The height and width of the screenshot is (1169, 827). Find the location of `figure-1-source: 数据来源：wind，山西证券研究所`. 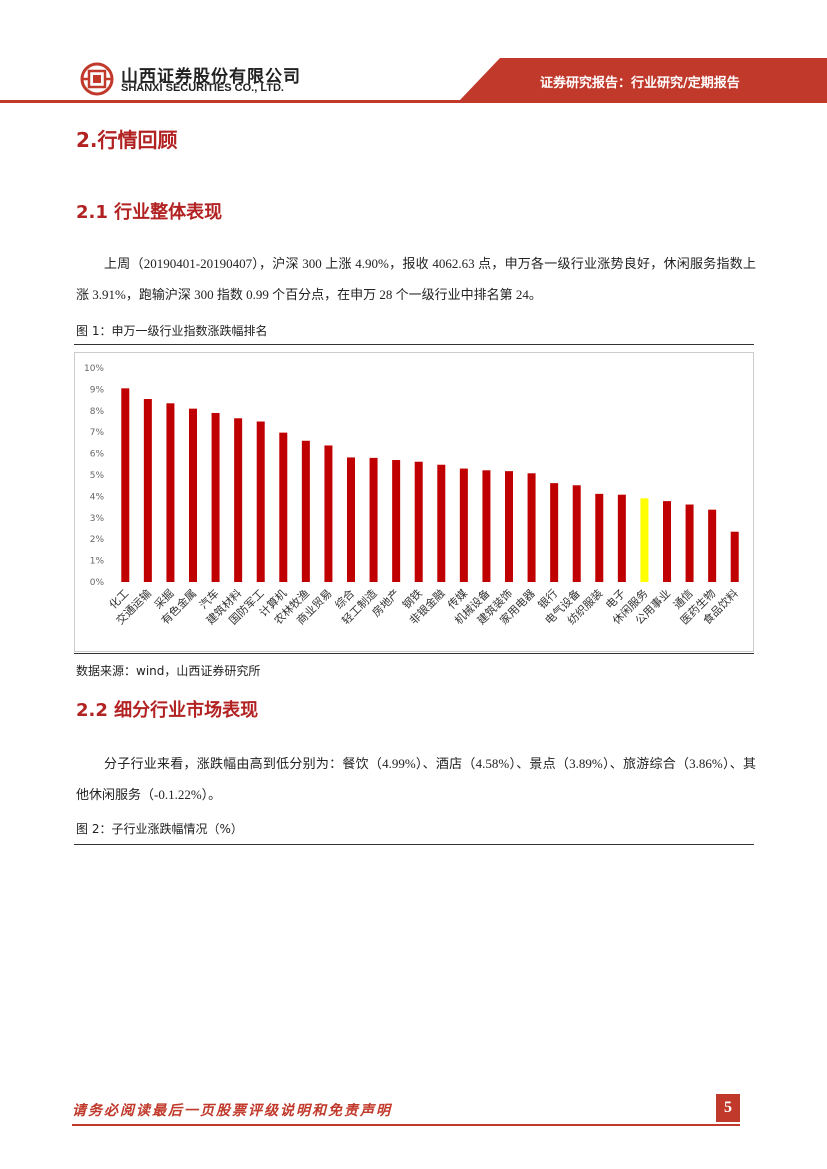

figure-1-source: 数据来源：wind，山西证券研究所 is located at coordinates (168, 671).